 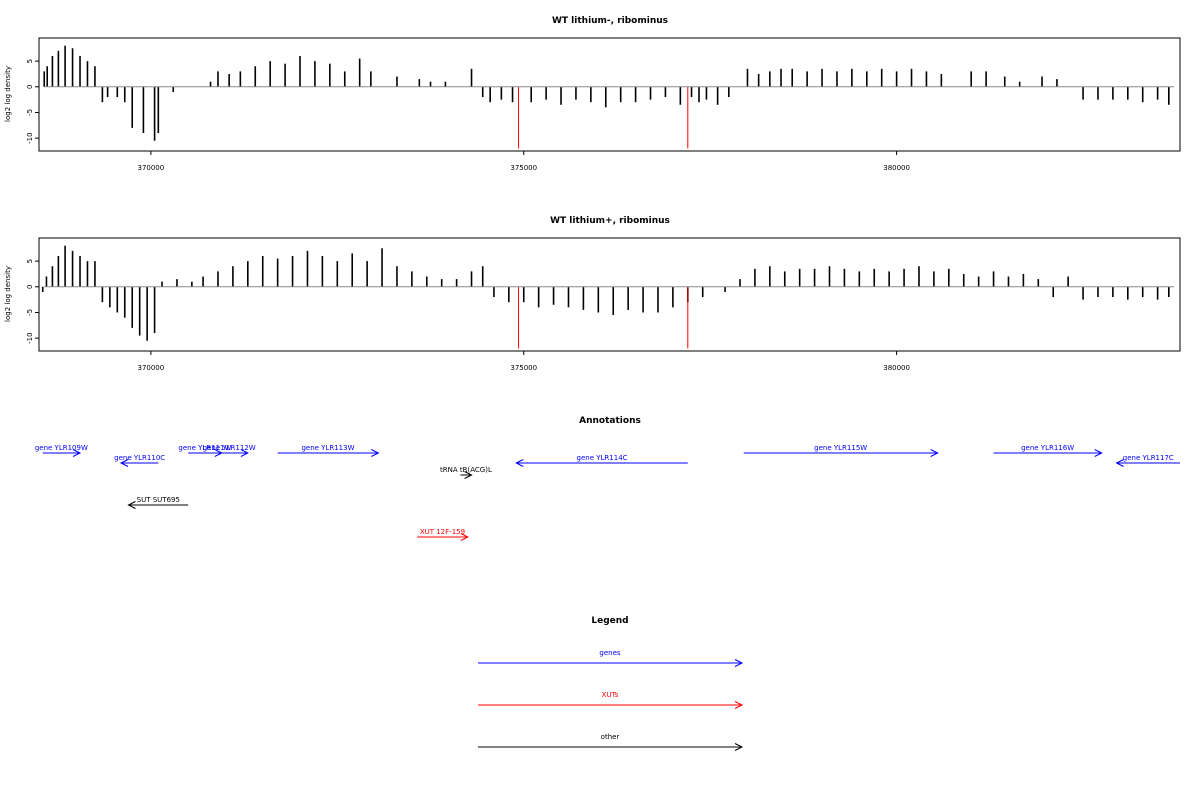 I want to click on annotations-title: Annotations, so click(x=610, y=421).